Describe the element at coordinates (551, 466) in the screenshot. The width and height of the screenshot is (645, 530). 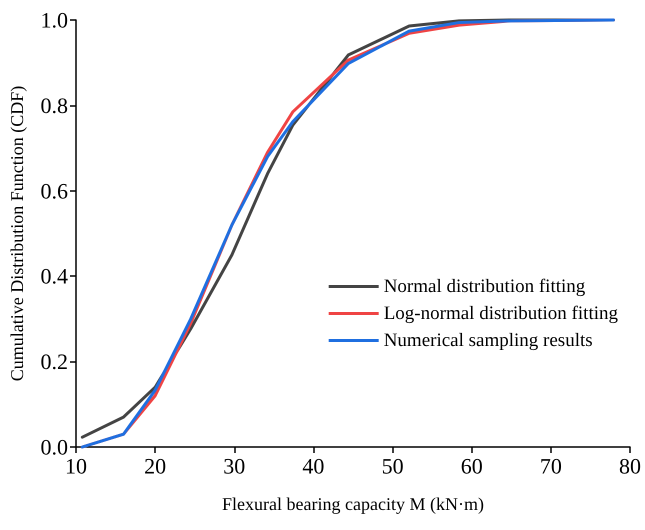
I see `x-tick-label: 70` at that location.